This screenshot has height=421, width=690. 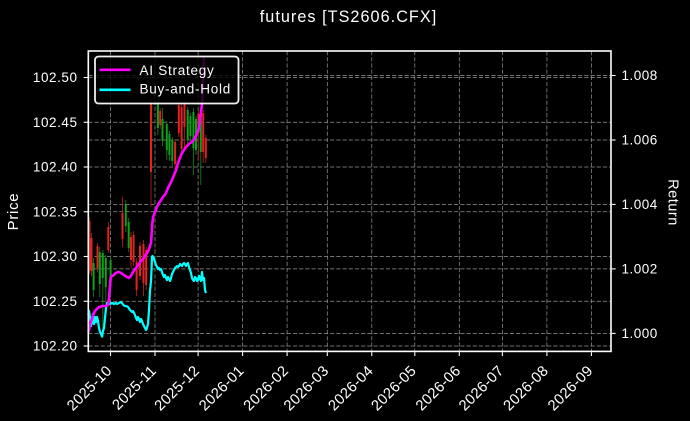 I want to click on svg-text: 1.002, so click(x=640, y=269).